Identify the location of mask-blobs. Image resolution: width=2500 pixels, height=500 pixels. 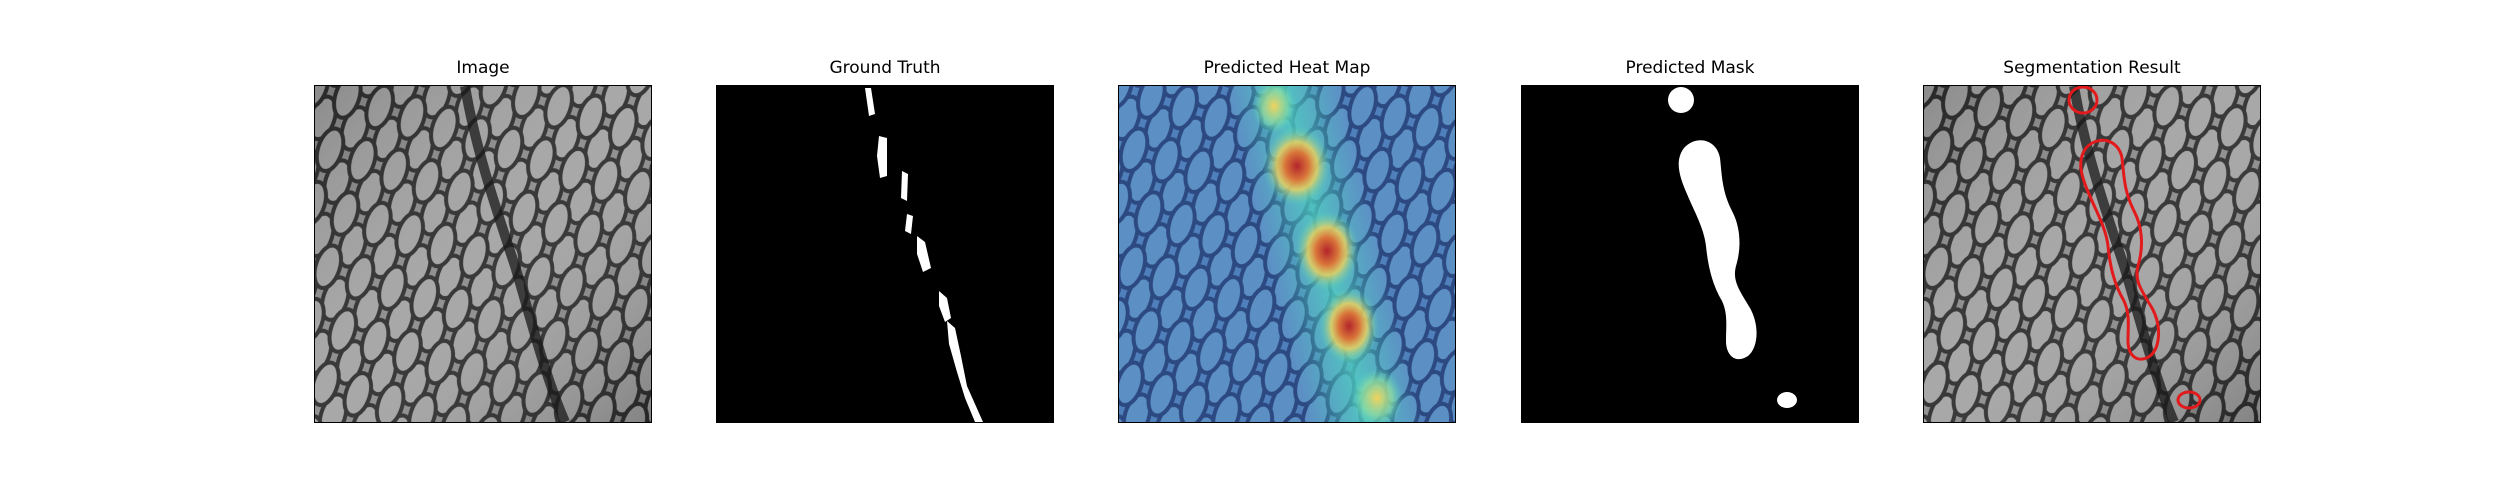
(1732, 247).